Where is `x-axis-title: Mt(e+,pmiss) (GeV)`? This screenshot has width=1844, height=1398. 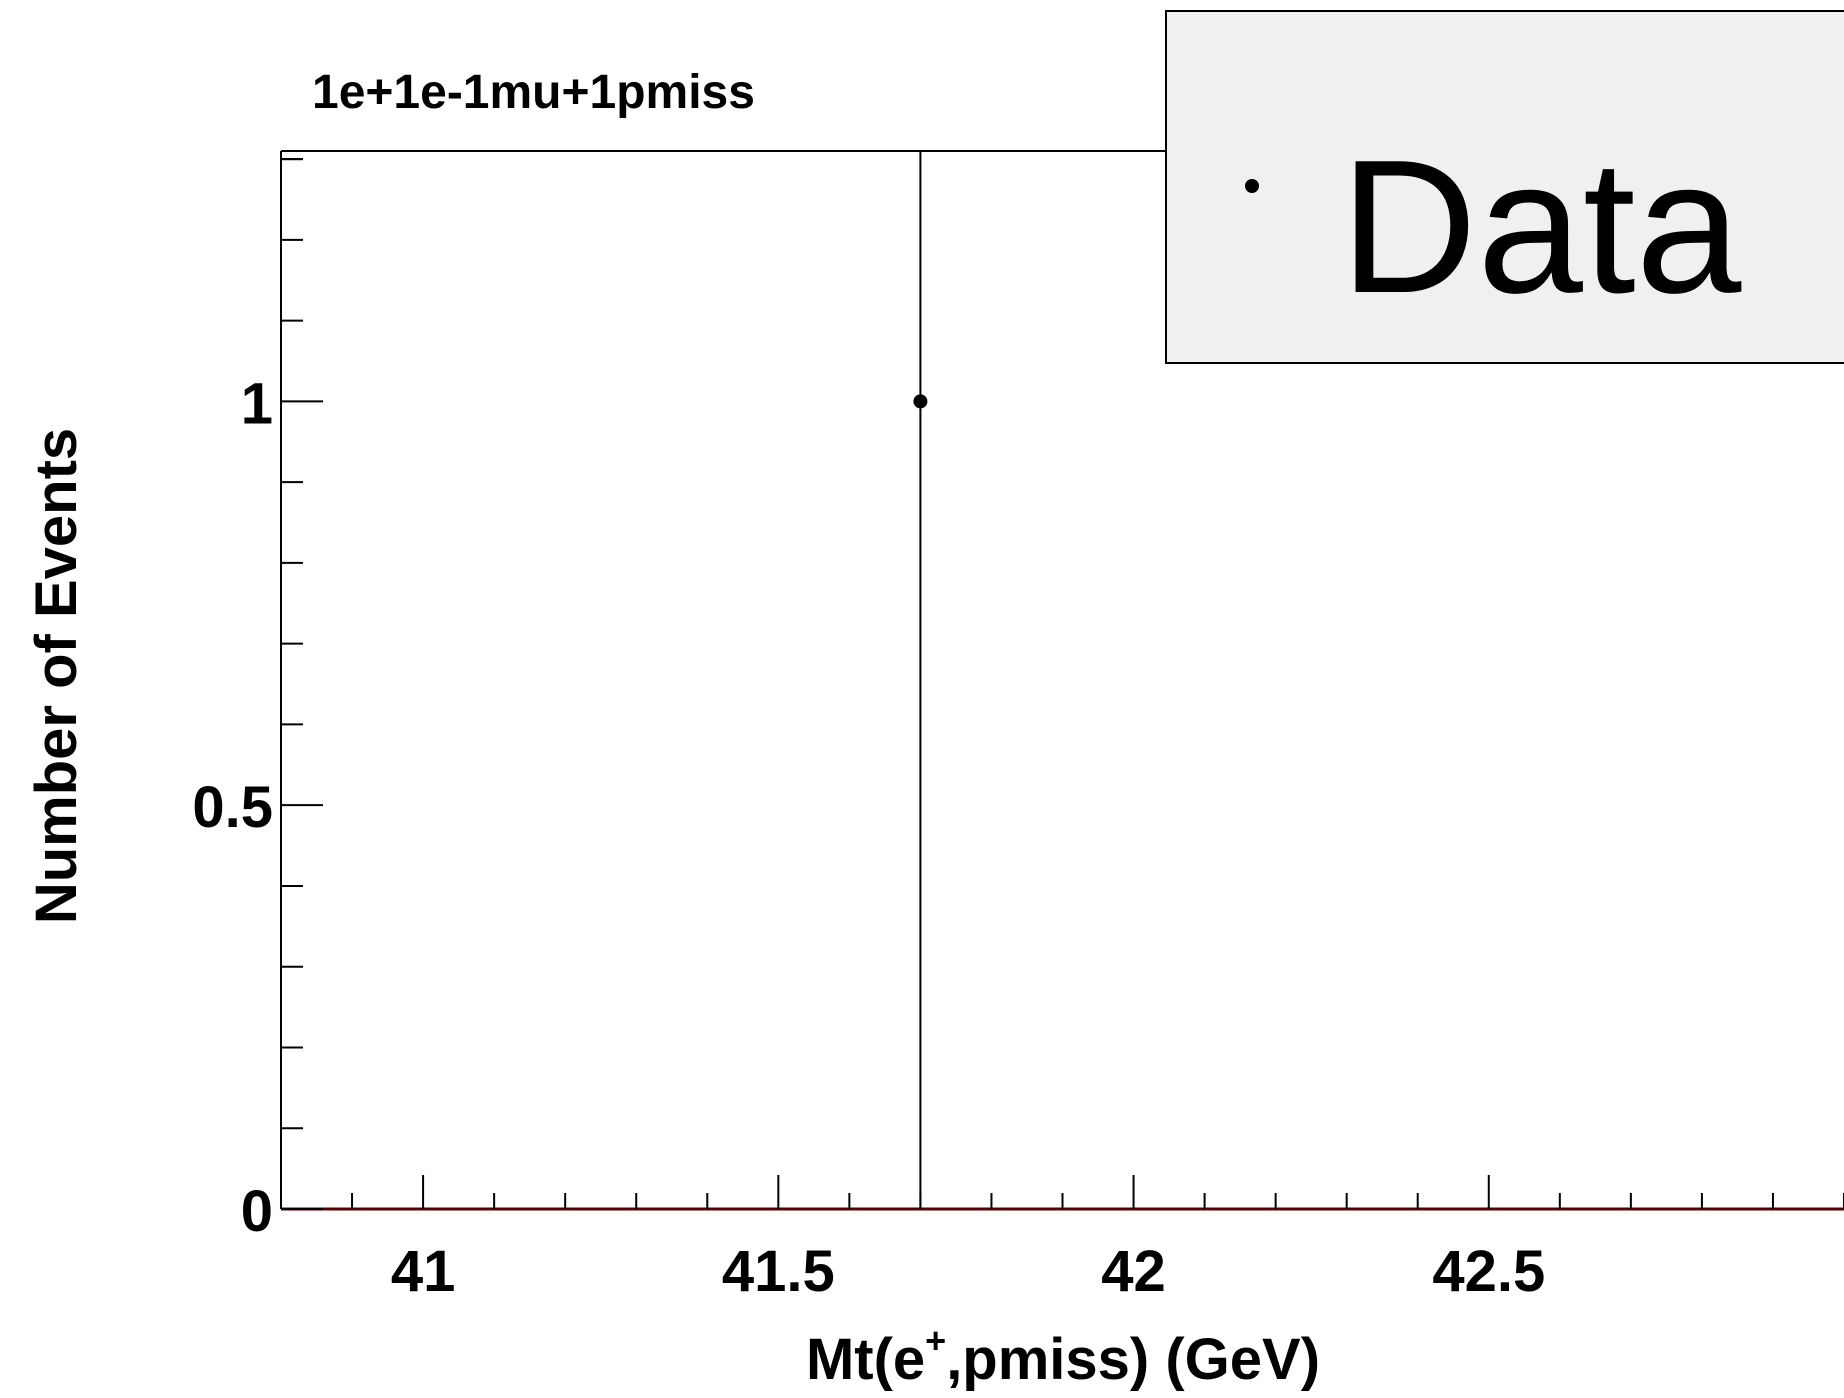 x-axis-title: Mt(e+,pmiss) (GeV) is located at coordinates (1063, 1356).